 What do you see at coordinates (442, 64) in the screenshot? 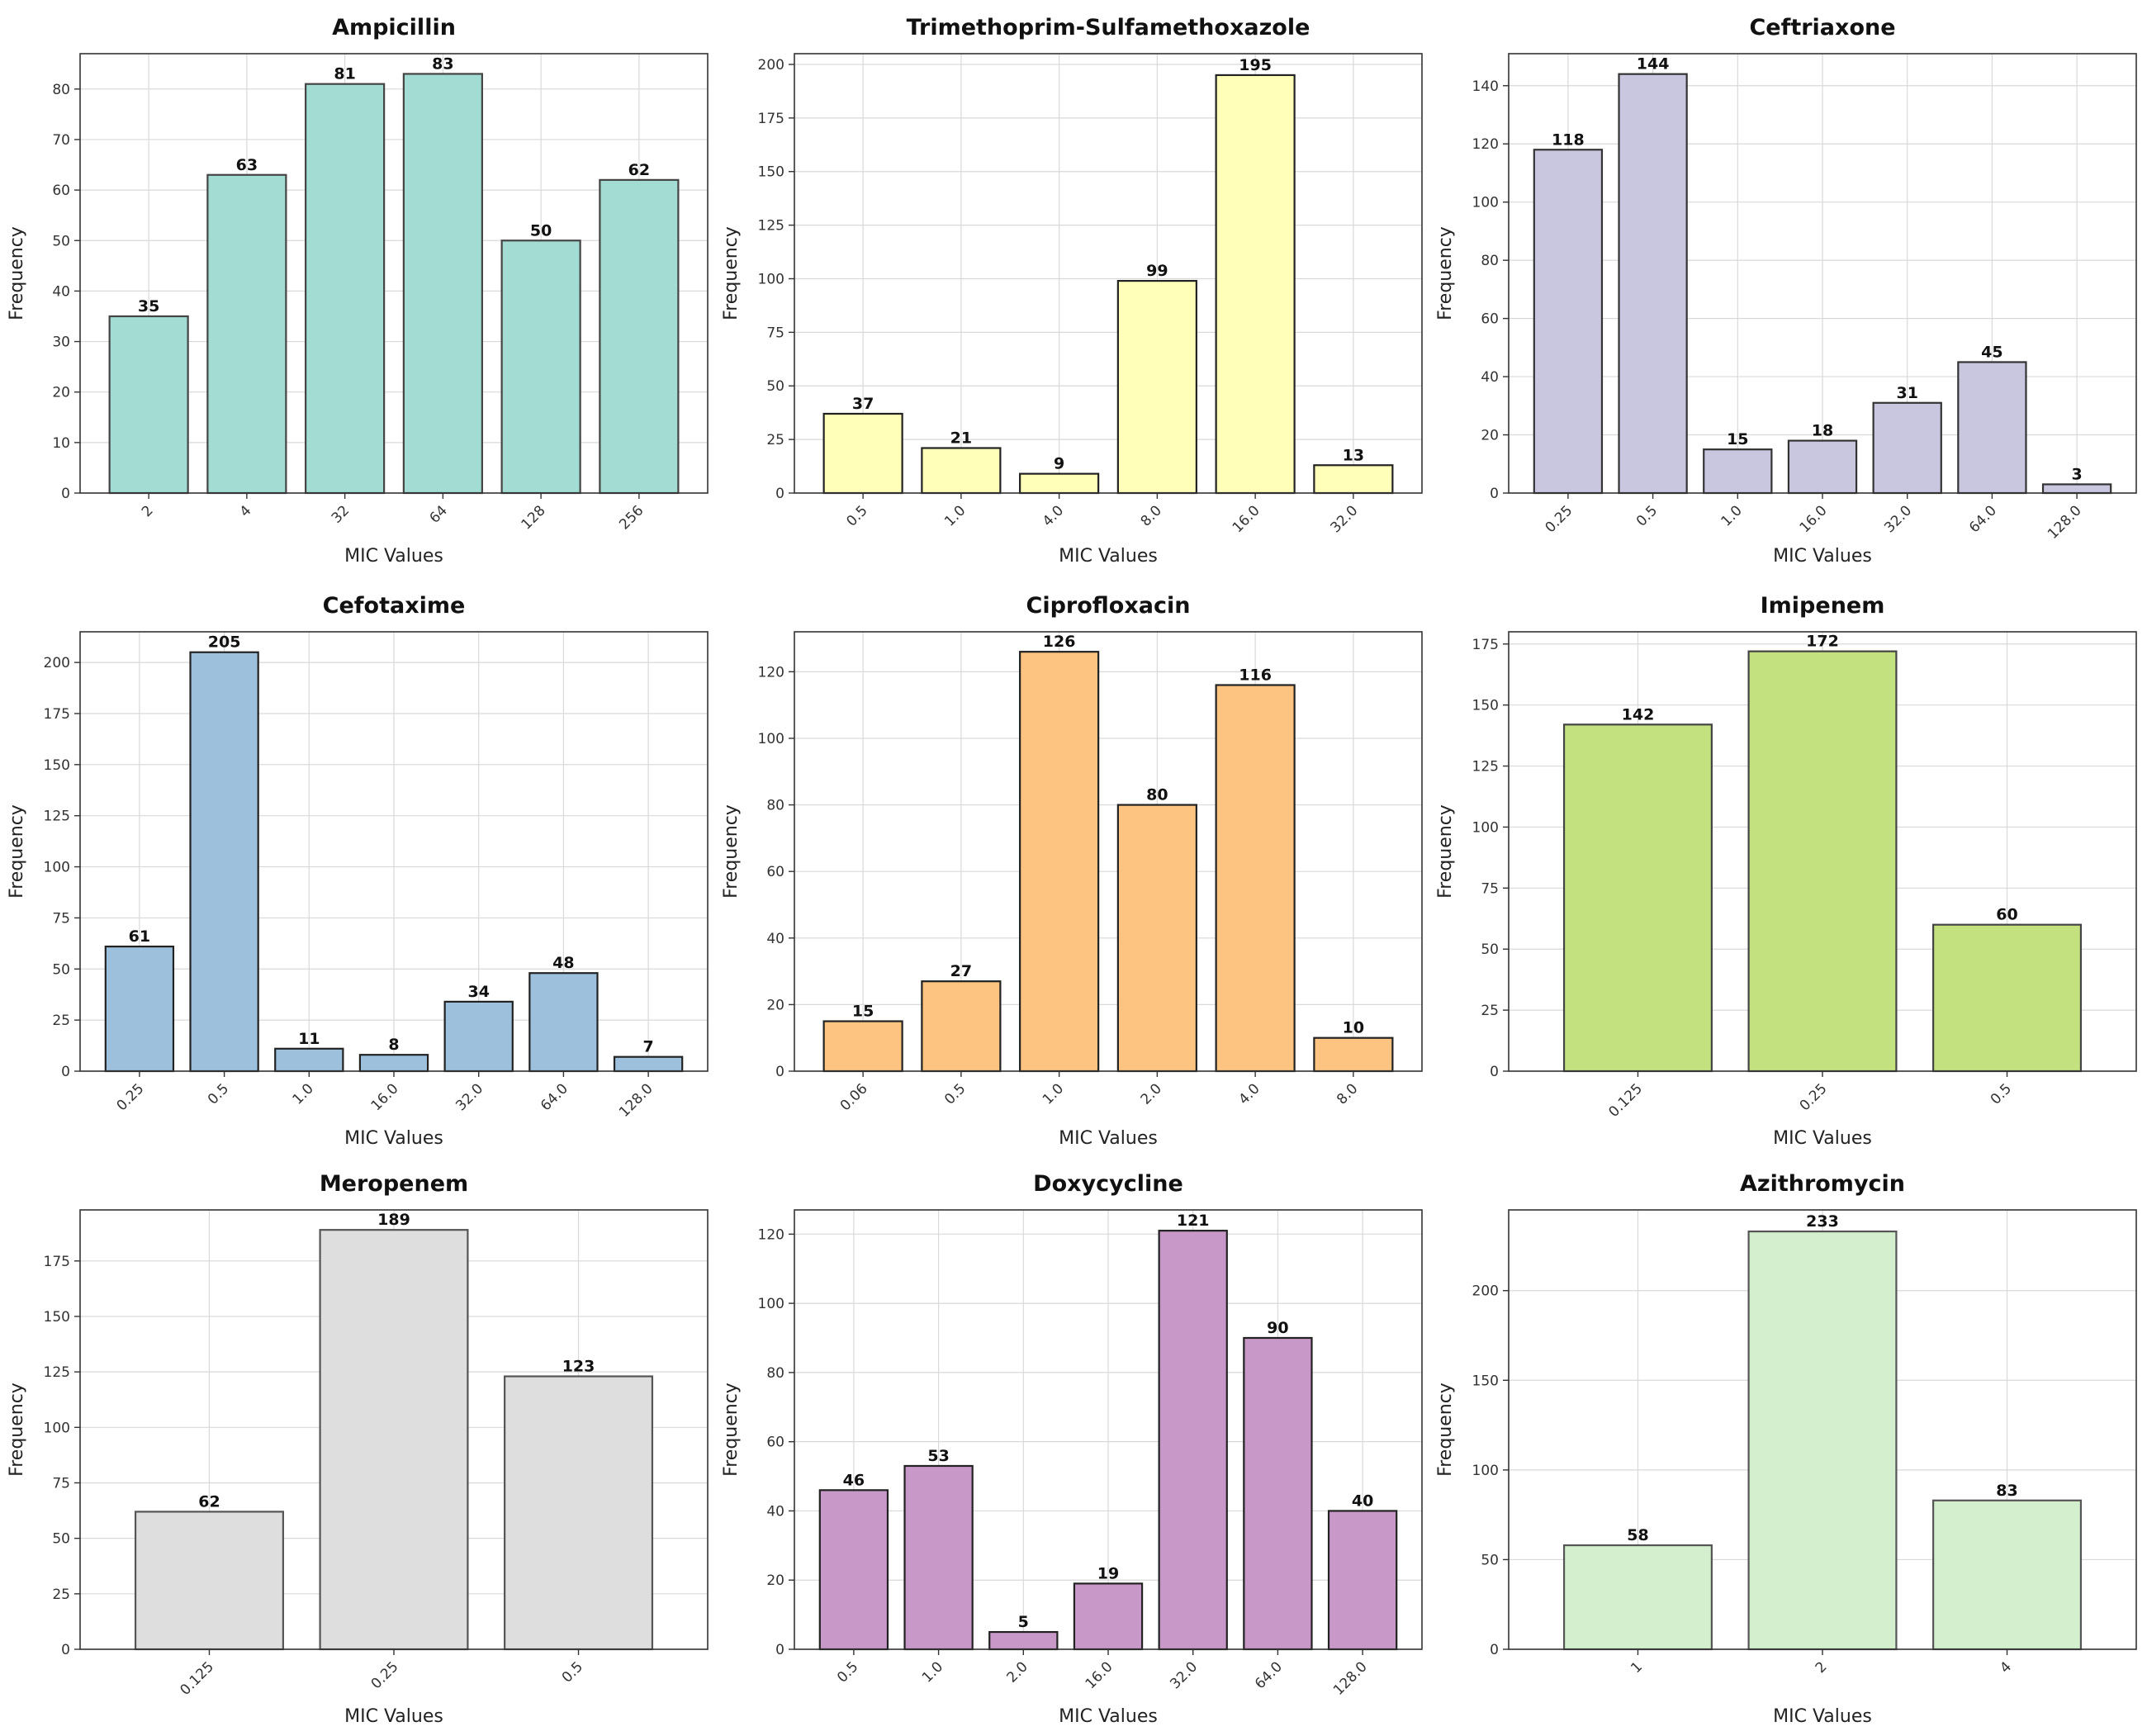
I see `bar-value-label: 83` at bounding box center [442, 64].